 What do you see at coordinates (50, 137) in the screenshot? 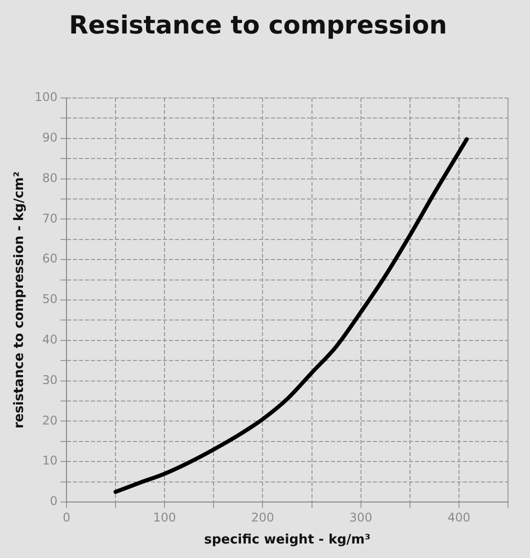
I see `y-tick-label: 90` at bounding box center [50, 137].